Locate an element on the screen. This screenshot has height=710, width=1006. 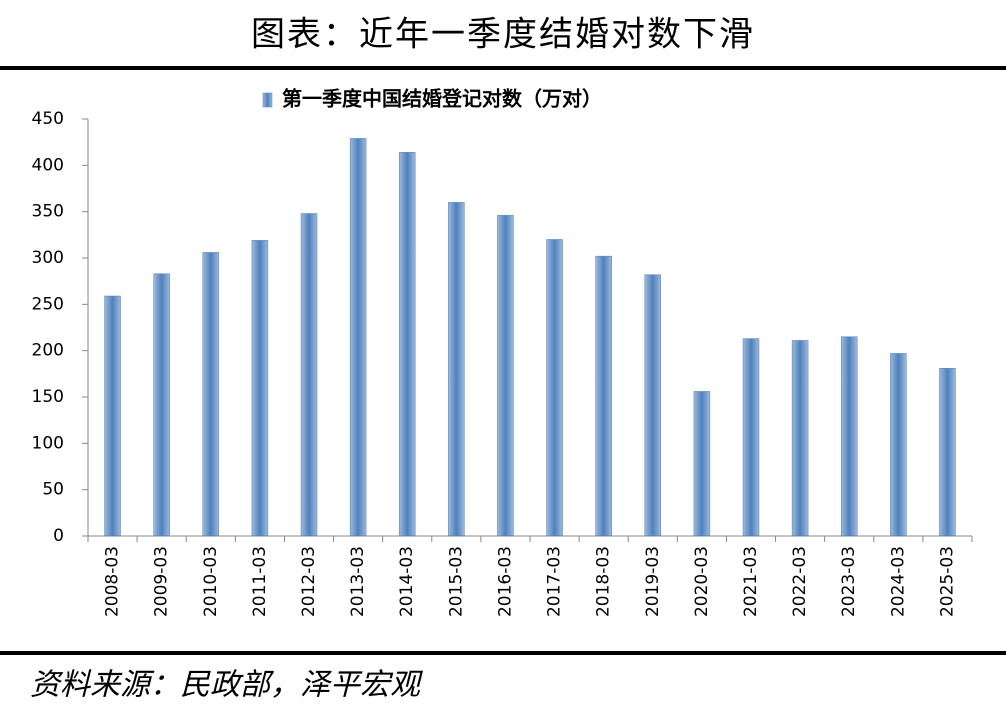
x-tick-label: 2008-03 is located at coordinates (113, 581).